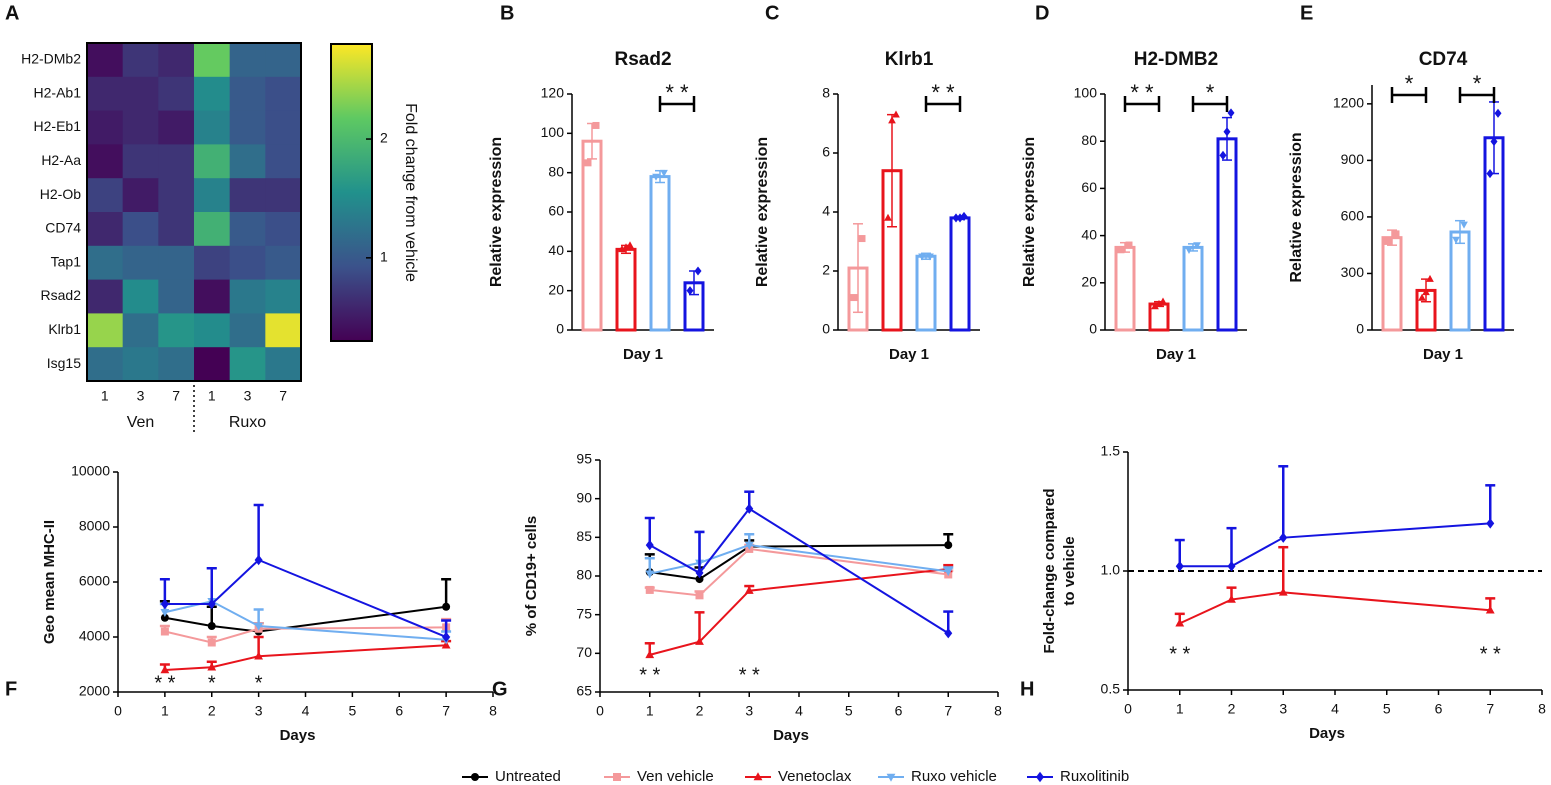 Image resolution: width=1551 pixels, height=785 pixels. What do you see at coordinates (399, 711) in the screenshot?
I see `x-tick-label: 6` at bounding box center [399, 711].